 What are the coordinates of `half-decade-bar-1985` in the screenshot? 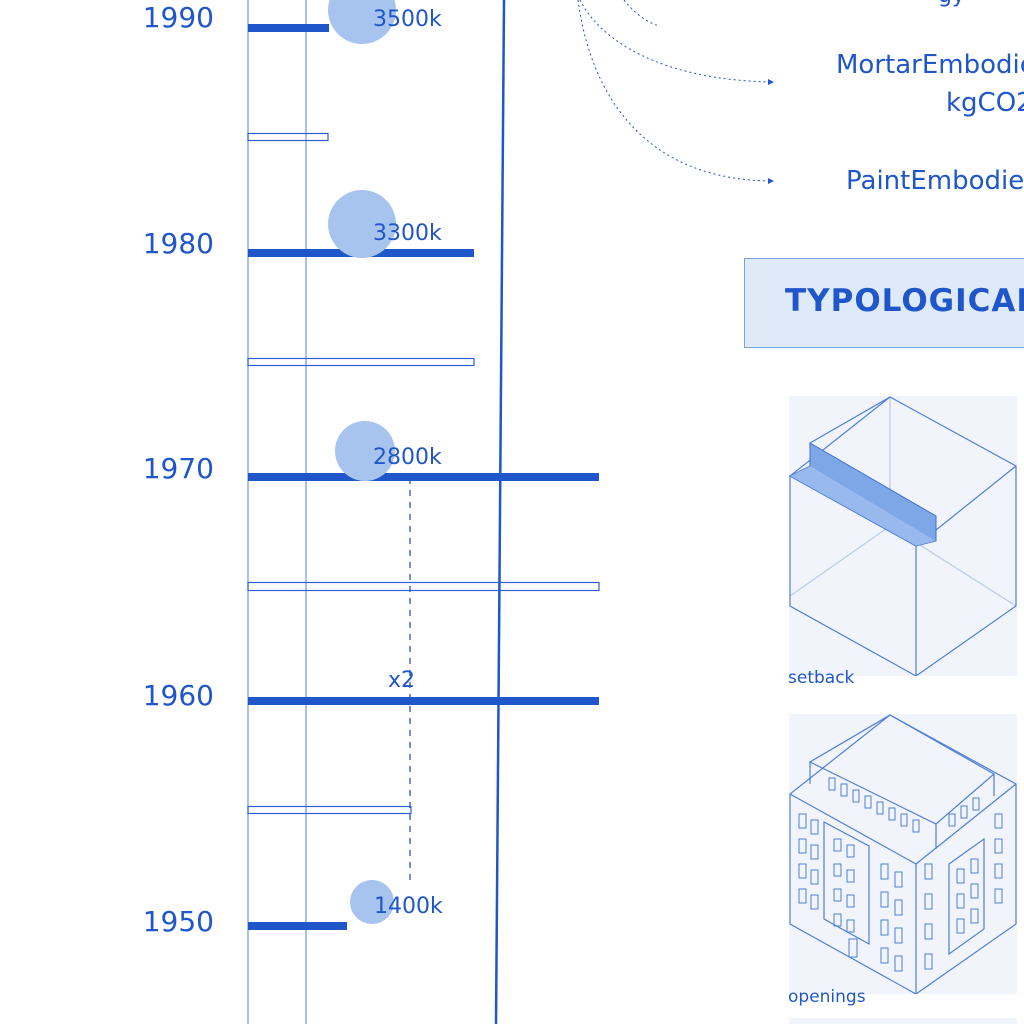 It's located at (288, 137).